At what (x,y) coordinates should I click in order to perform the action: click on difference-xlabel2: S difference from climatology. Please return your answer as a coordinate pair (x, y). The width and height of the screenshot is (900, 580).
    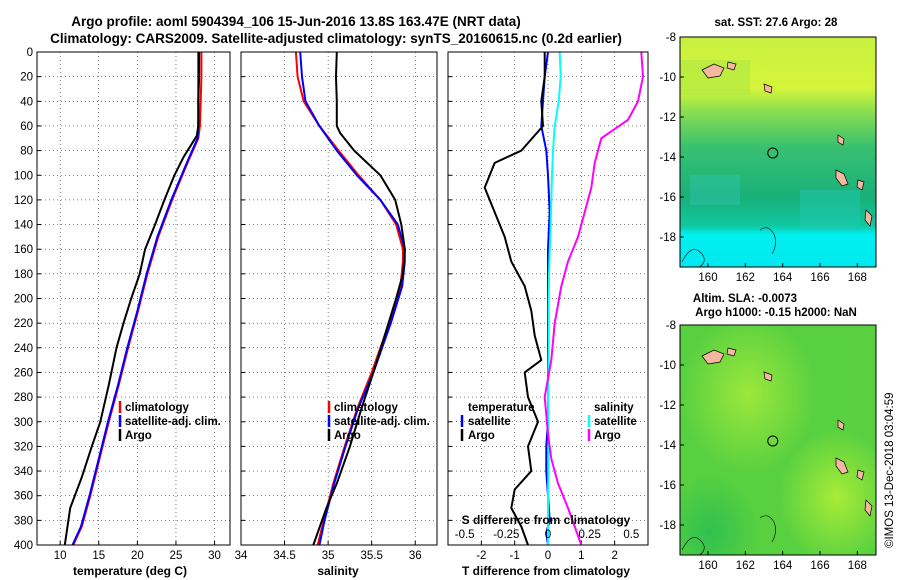
    Looking at the image, I should click on (546, 520).